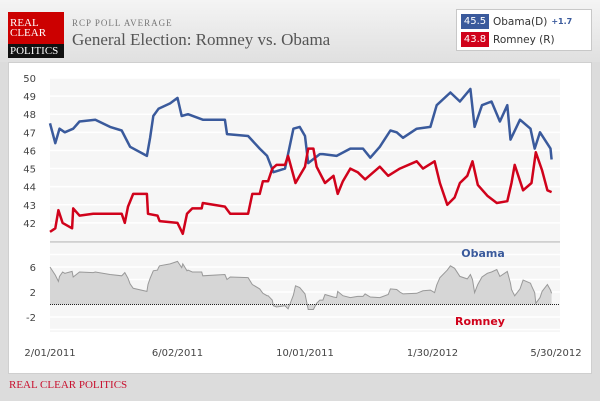 The height and width of the screenshot is (401, 600). Describe the element at coordinates (29, 115) in the screenshot. I see `y-tick-label: 48` at that location.